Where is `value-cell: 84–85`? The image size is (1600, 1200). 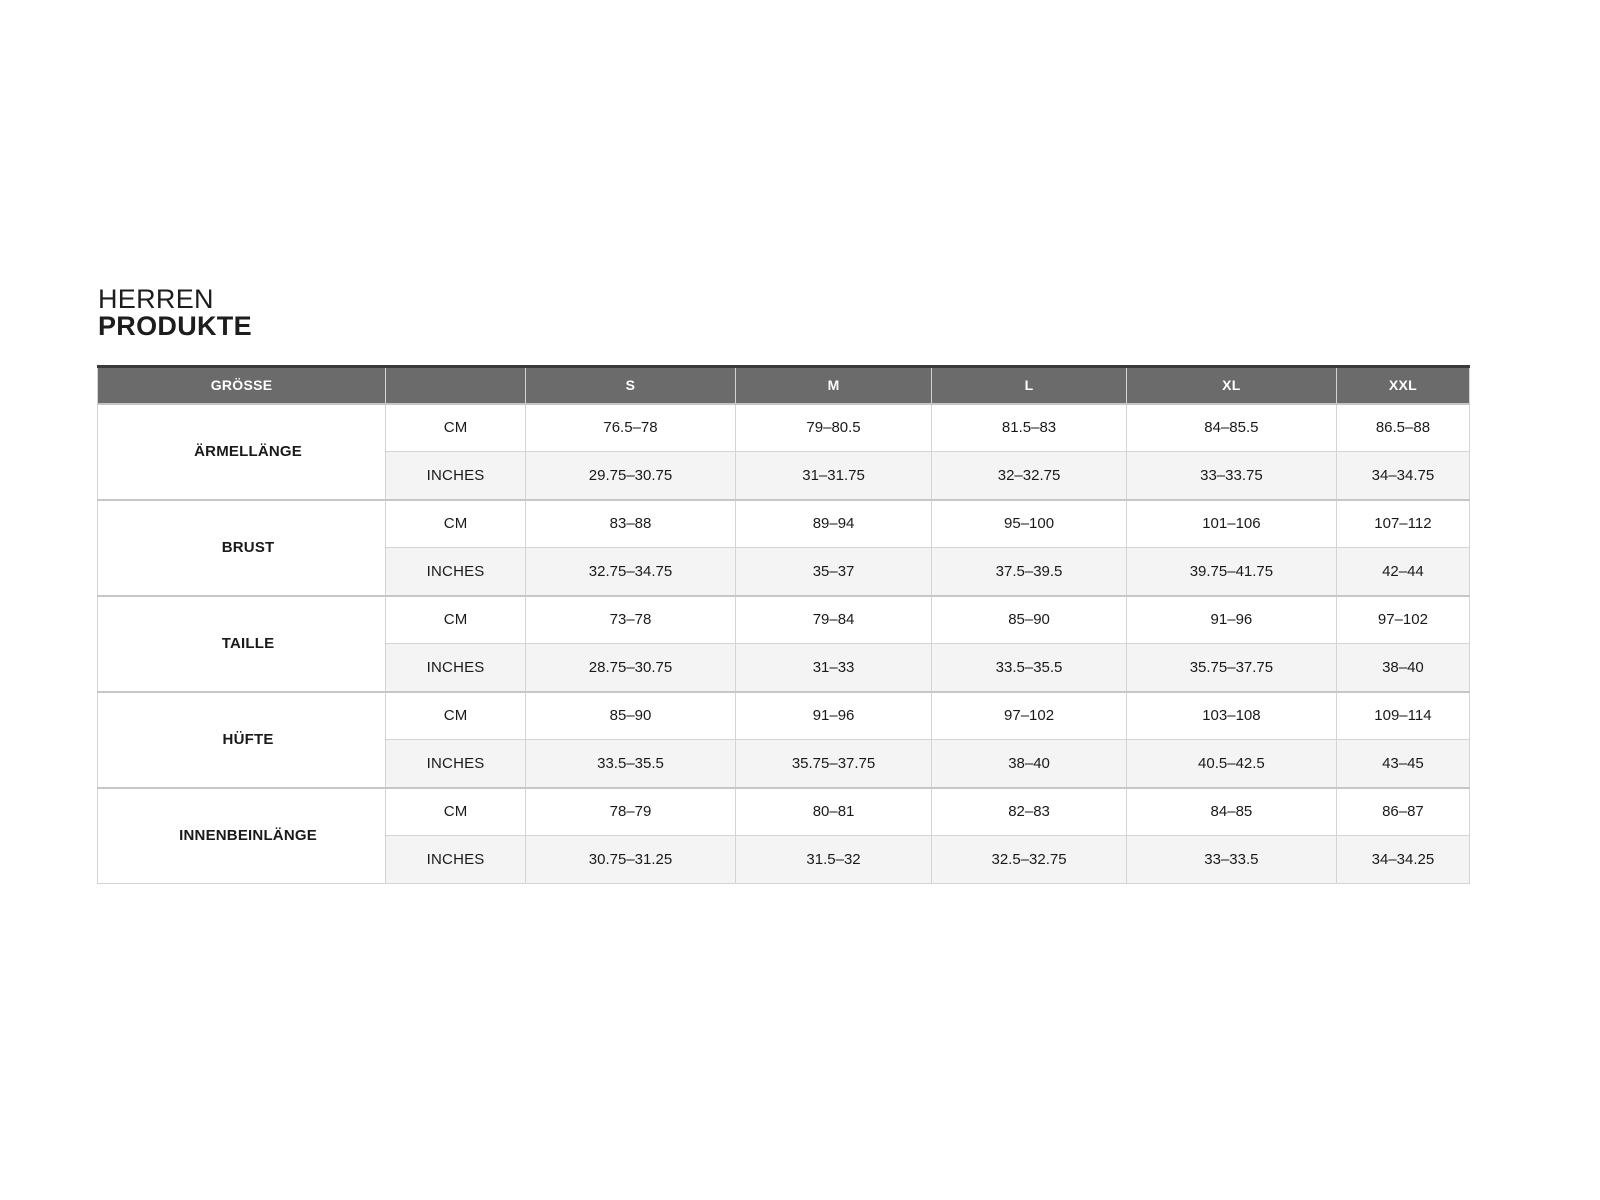
value-cell: 84–85 is located at coordinates (1231, 811).